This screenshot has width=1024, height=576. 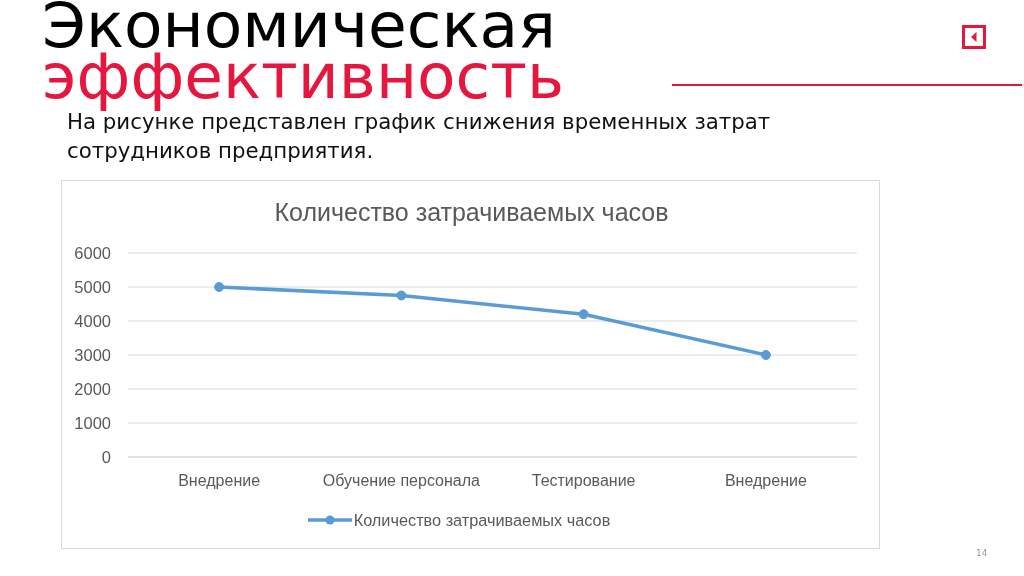 What do you see at coordinates (583, 481) in the screenshot?
I see `x-tick-label: Тестирование` at bounding box center [583, 481].